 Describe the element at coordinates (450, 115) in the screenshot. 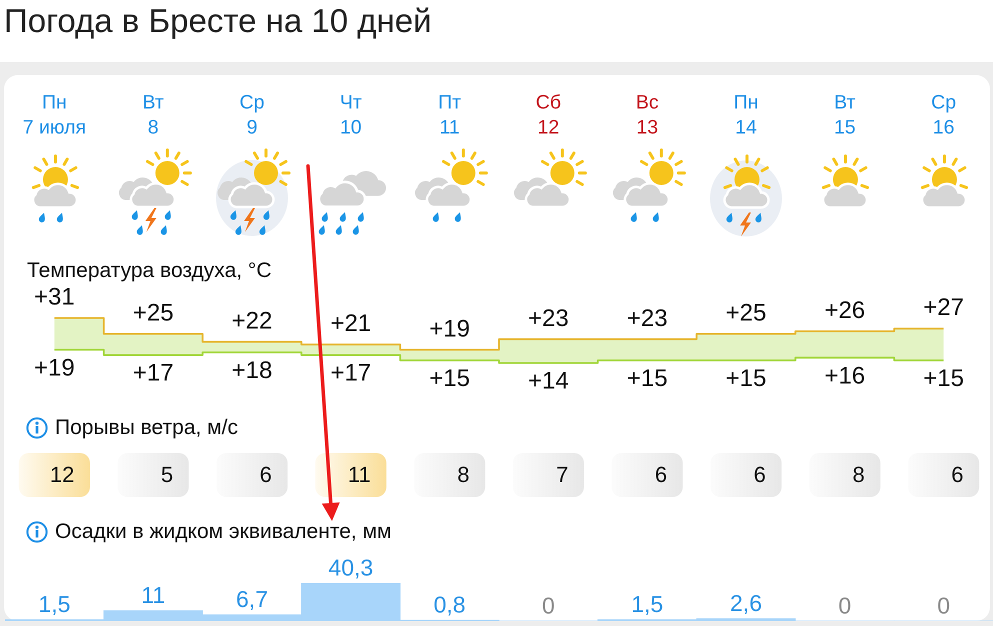

I see `x-tick-label: Пт 11` at that location.